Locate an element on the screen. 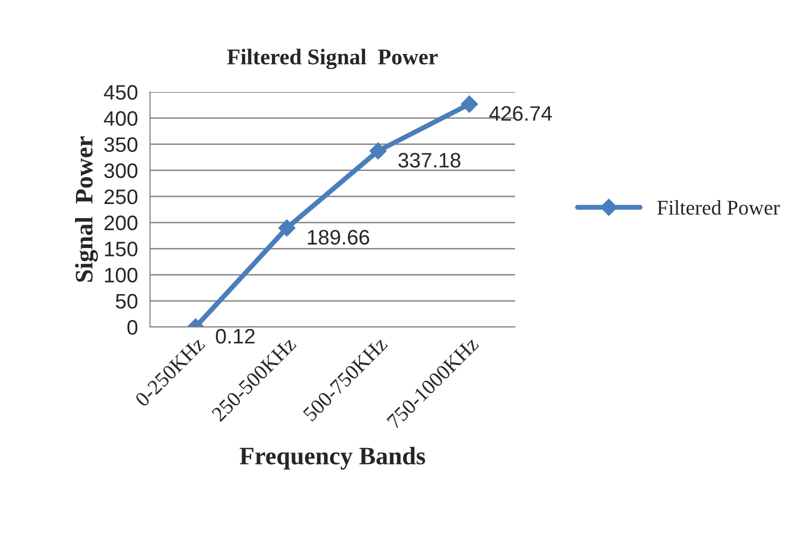  y-tick-label: 200 is located at coordinates (121, 223).